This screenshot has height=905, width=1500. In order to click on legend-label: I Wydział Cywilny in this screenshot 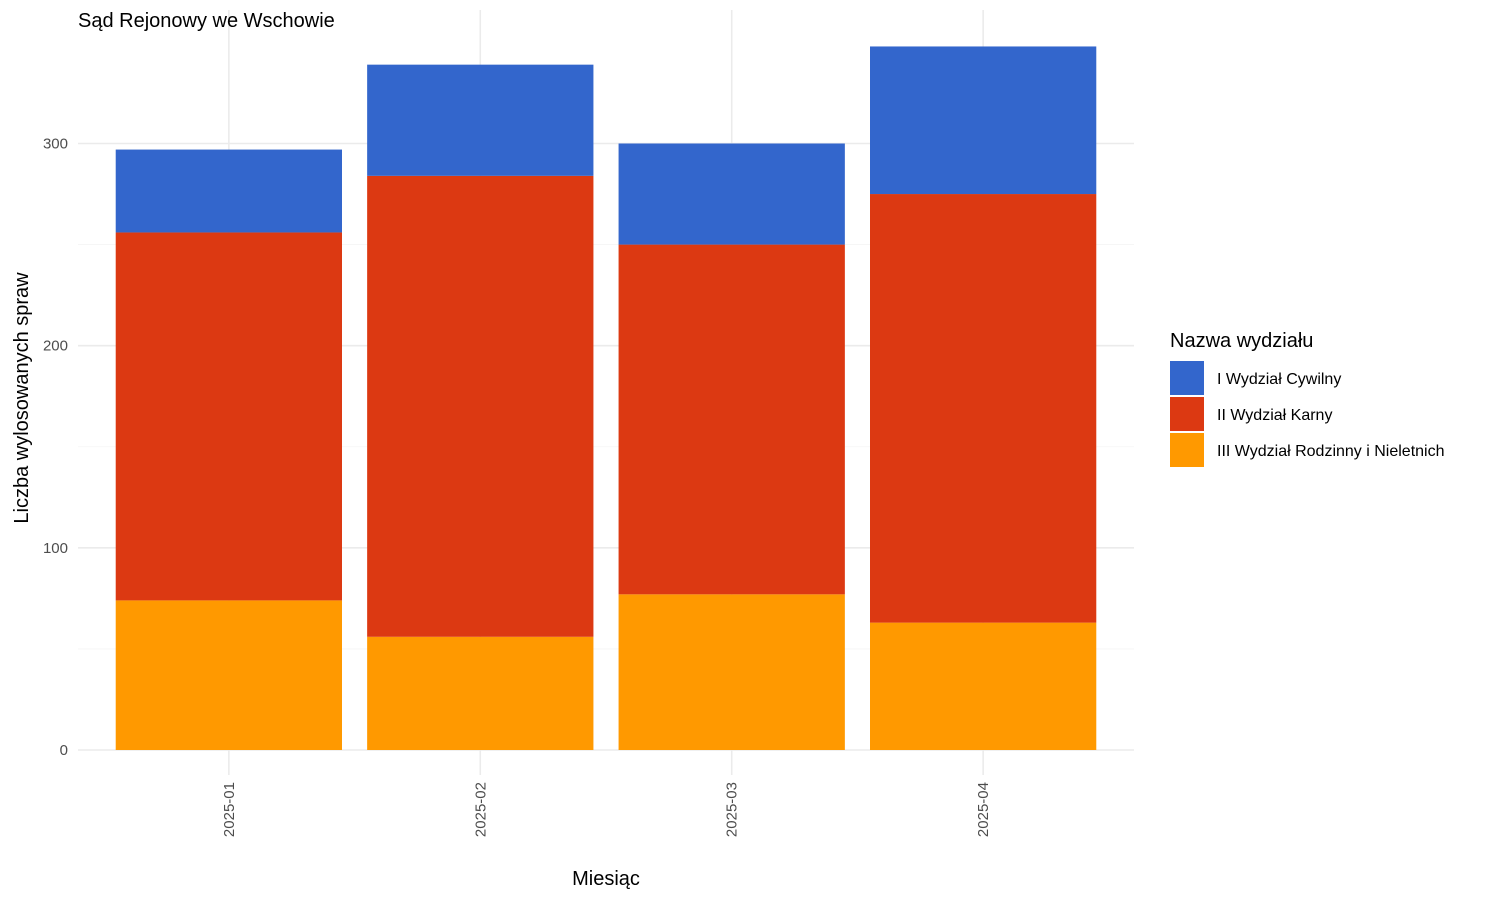, I will do `click(1279, 379)`.